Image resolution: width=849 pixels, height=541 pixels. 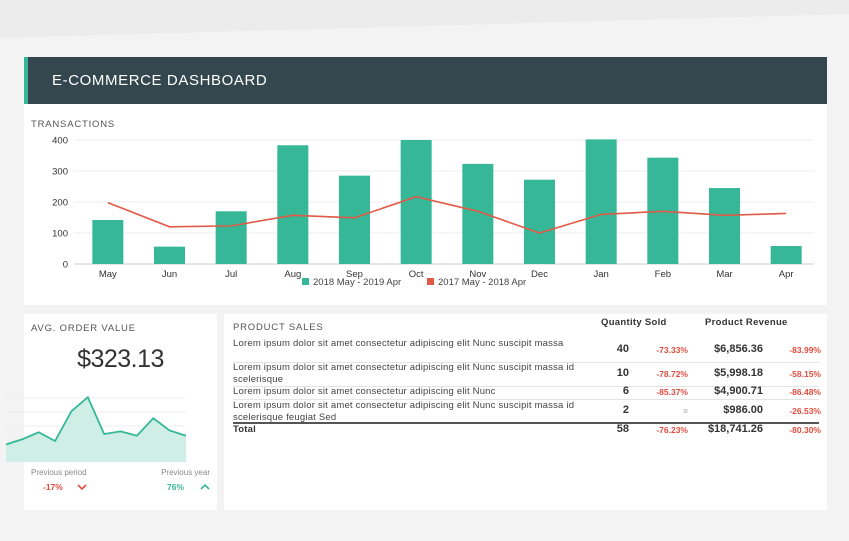 I want to click on y-tick-label: 200, so click(x=60, y=203).